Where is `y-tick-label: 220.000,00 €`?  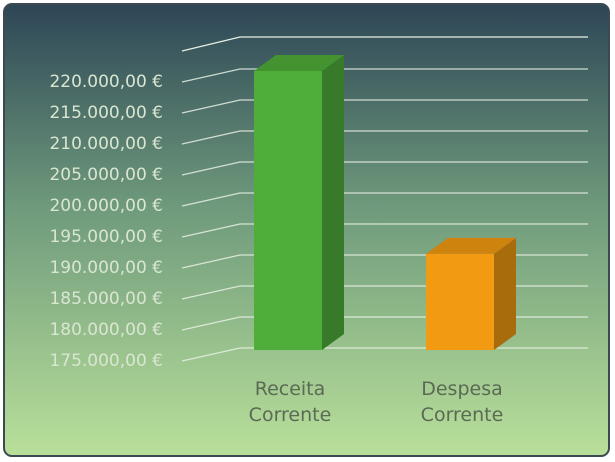
y-tick-label: 220.000,00 € is located at coordinates (106, 82).